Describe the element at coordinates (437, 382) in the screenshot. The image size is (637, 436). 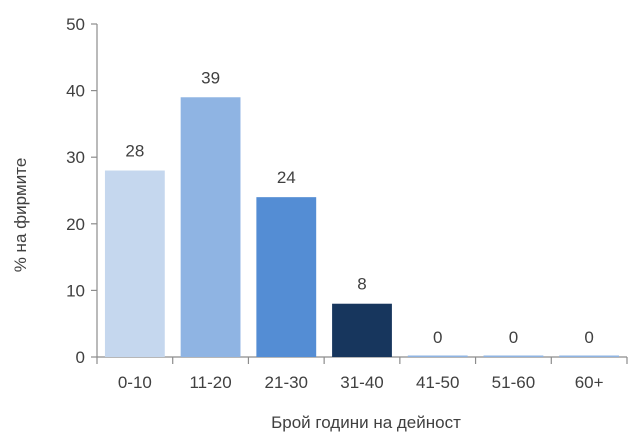
I see `x-tick-label: 41-50` at that location.